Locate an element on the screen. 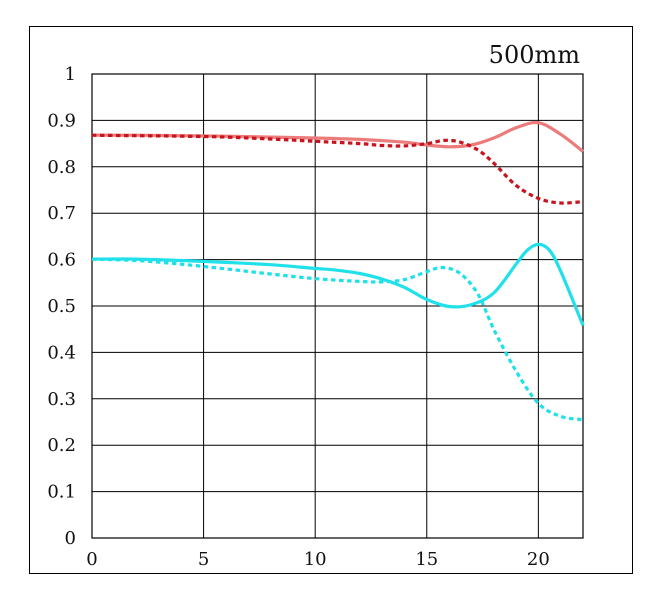 The height and width of the screenshot is (603, 662). x-tick-label: 5 is located at coordinates (203, 559).